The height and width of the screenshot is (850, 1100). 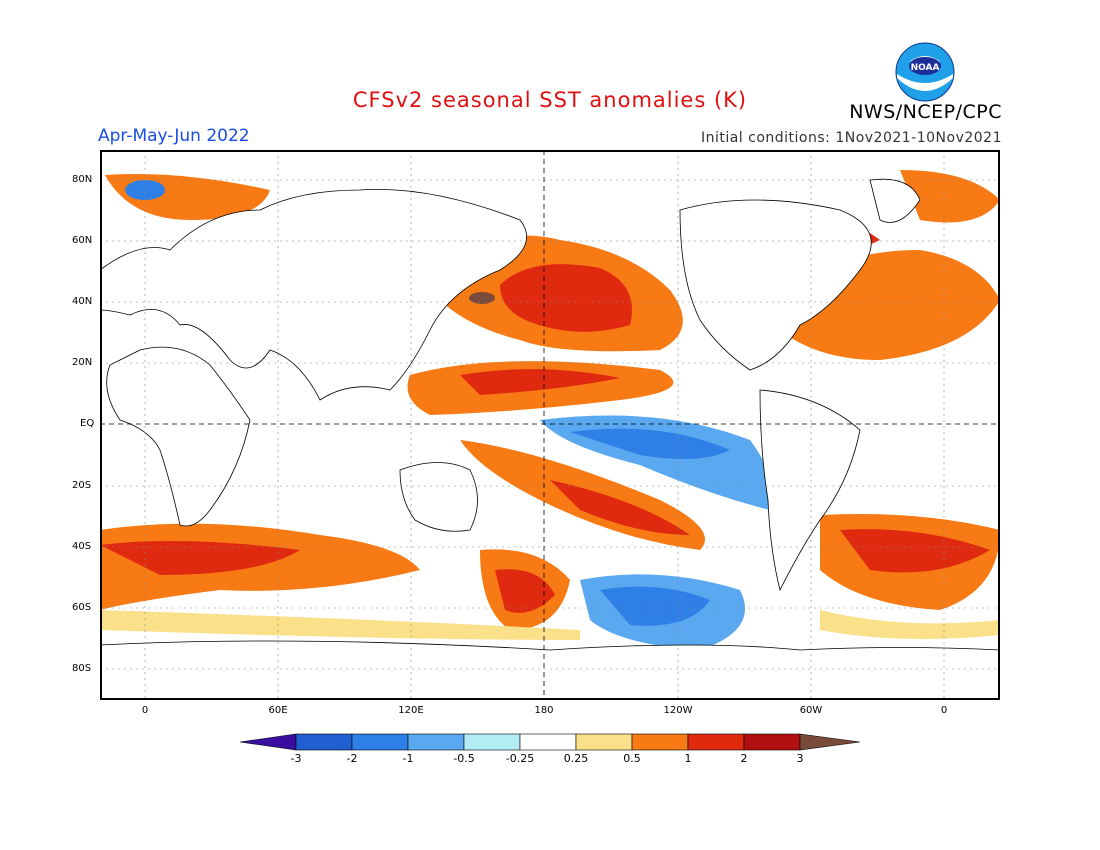 I want to click on australia, so click(x=438, y=497).